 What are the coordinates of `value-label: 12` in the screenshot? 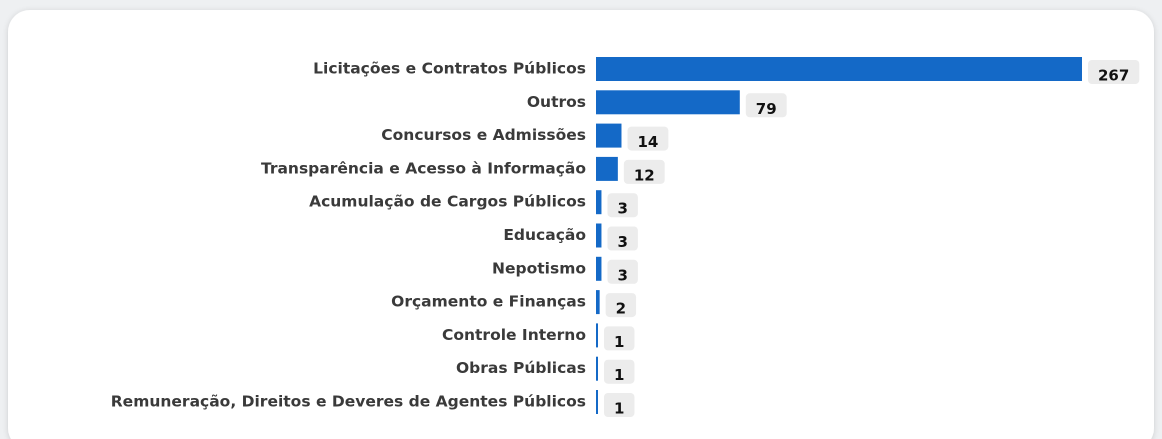 It's located at (644, 175).